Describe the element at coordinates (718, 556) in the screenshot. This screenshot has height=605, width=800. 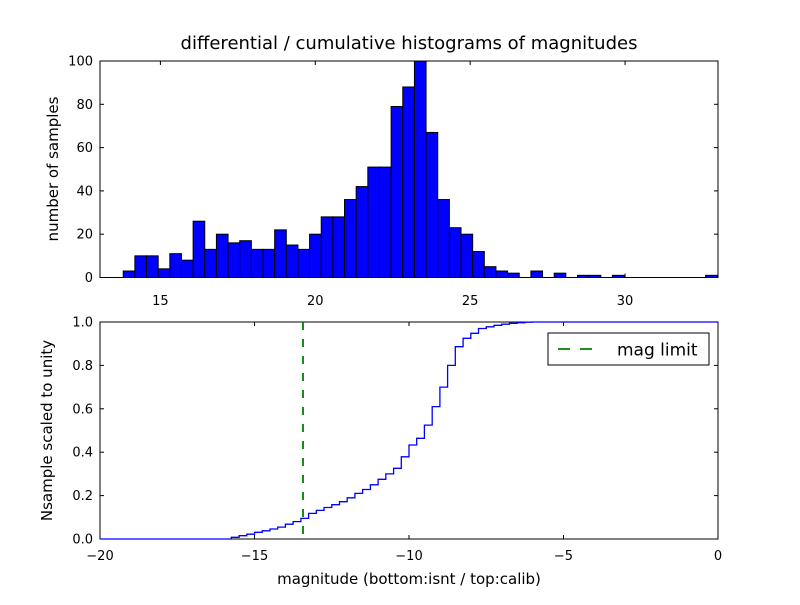
I see `x-tick-label: 0` at that location.